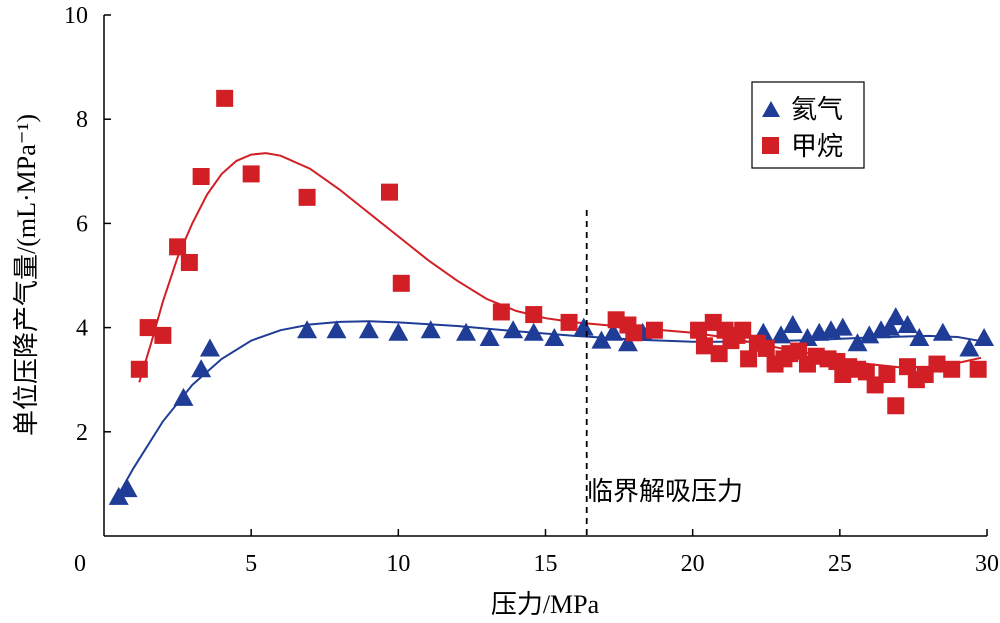 The width and height of the screenshot is (1000, 623). Describe the element at coordinates (82, 120) in the screenshot. I see `y-tick-label: 8` at that location.